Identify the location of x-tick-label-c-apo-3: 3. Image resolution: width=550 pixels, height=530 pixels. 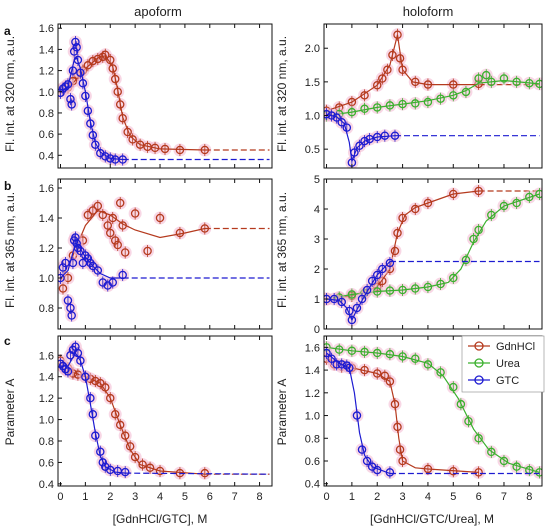
(135, 497).